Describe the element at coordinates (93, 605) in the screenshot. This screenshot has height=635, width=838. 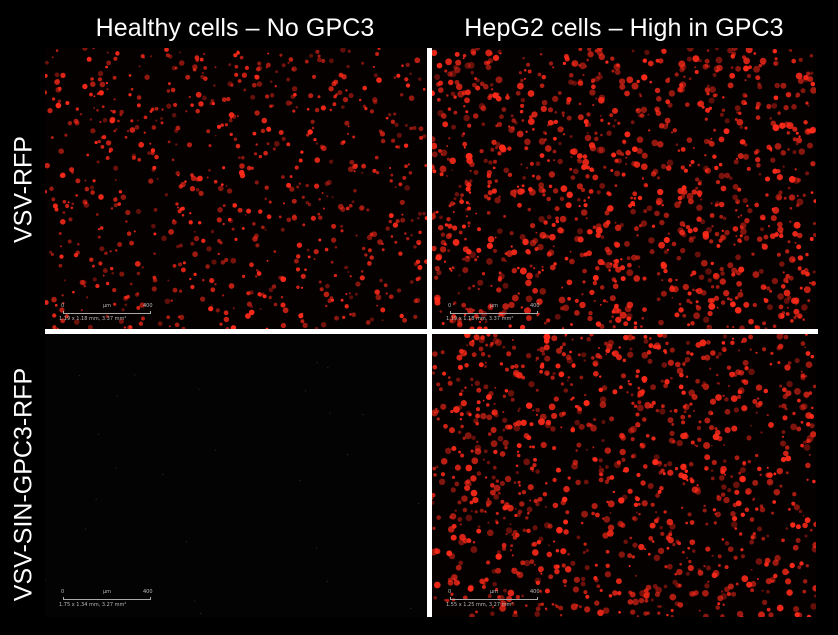
I see `scale-info: 1.75 x 1.34 mm, 3.27 mm²` at that location.